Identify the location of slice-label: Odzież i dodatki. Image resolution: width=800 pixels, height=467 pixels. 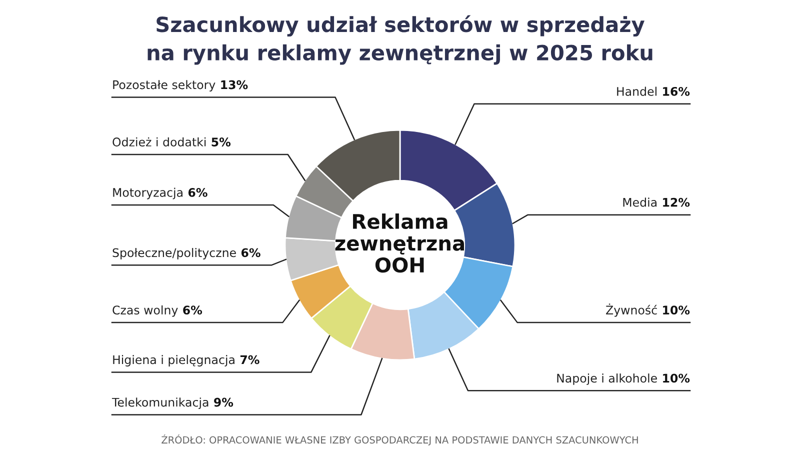
(159, 141).